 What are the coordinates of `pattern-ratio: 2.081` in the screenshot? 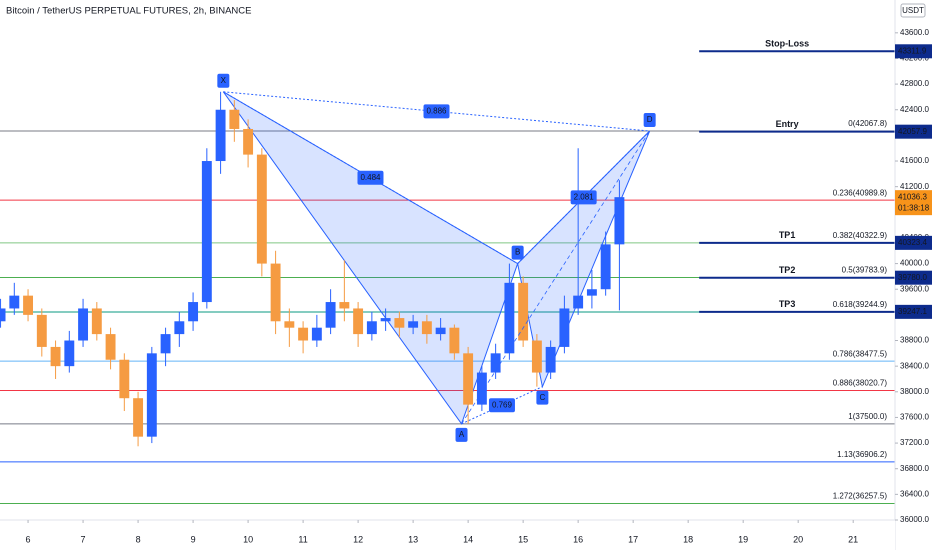 It's located at (584, 196).